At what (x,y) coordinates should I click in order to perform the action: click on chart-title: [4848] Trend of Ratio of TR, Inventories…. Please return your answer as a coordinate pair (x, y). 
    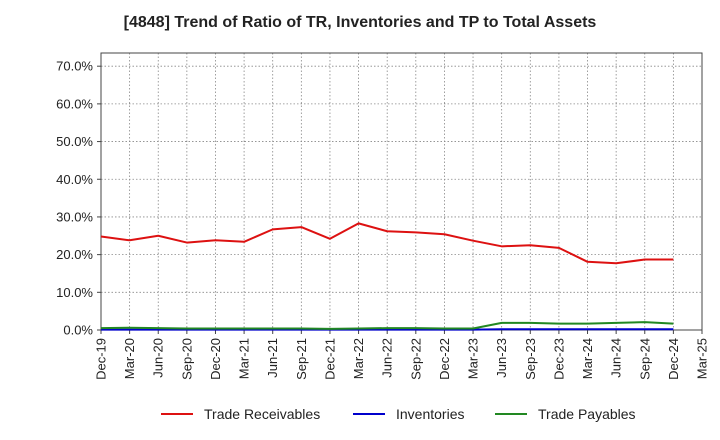
    Looking at the image, I should click on (360, 22).